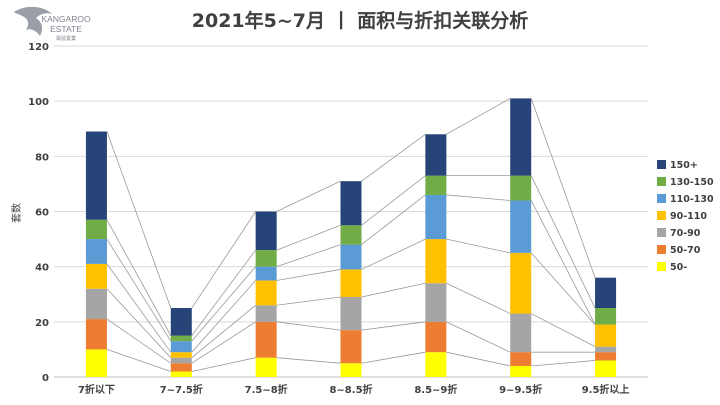  I want to click on x-tick-label: 9.5折以上, so click(606, 389).